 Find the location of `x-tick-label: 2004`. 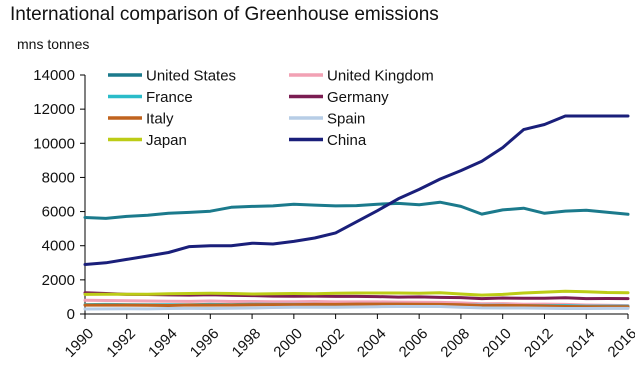

x-tick-label: 2004 is located at coordinates (372, 343).